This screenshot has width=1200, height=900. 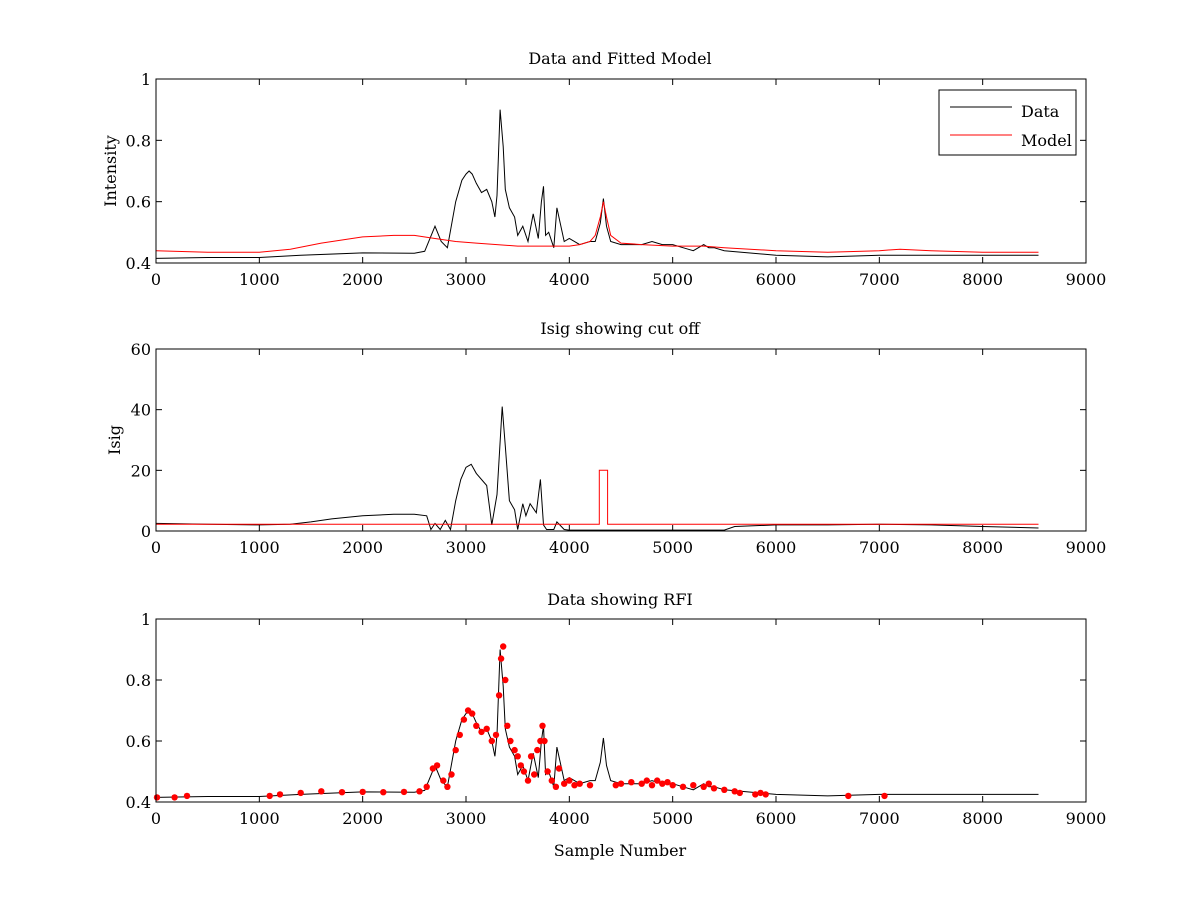 What do you see at coordinates (138, 202) in the screenshot?
I see `y-tick-label: 0.6` at bounding box center [138, 202].